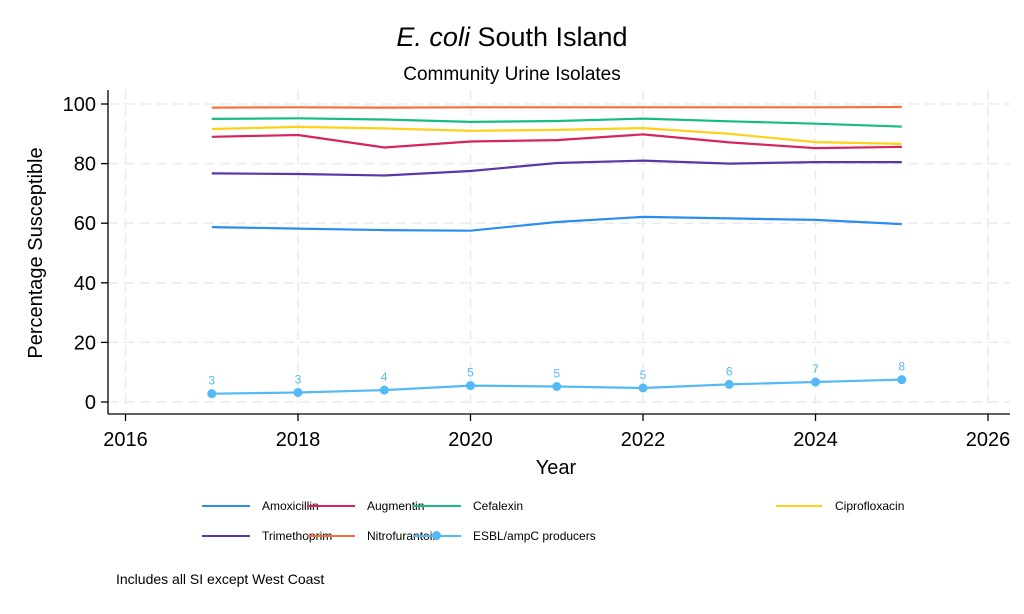  What do you see at coordinates (556, 107) in the screenshot?
I see `series-line-nitrofurantoin` at bounding box center [556, 107].